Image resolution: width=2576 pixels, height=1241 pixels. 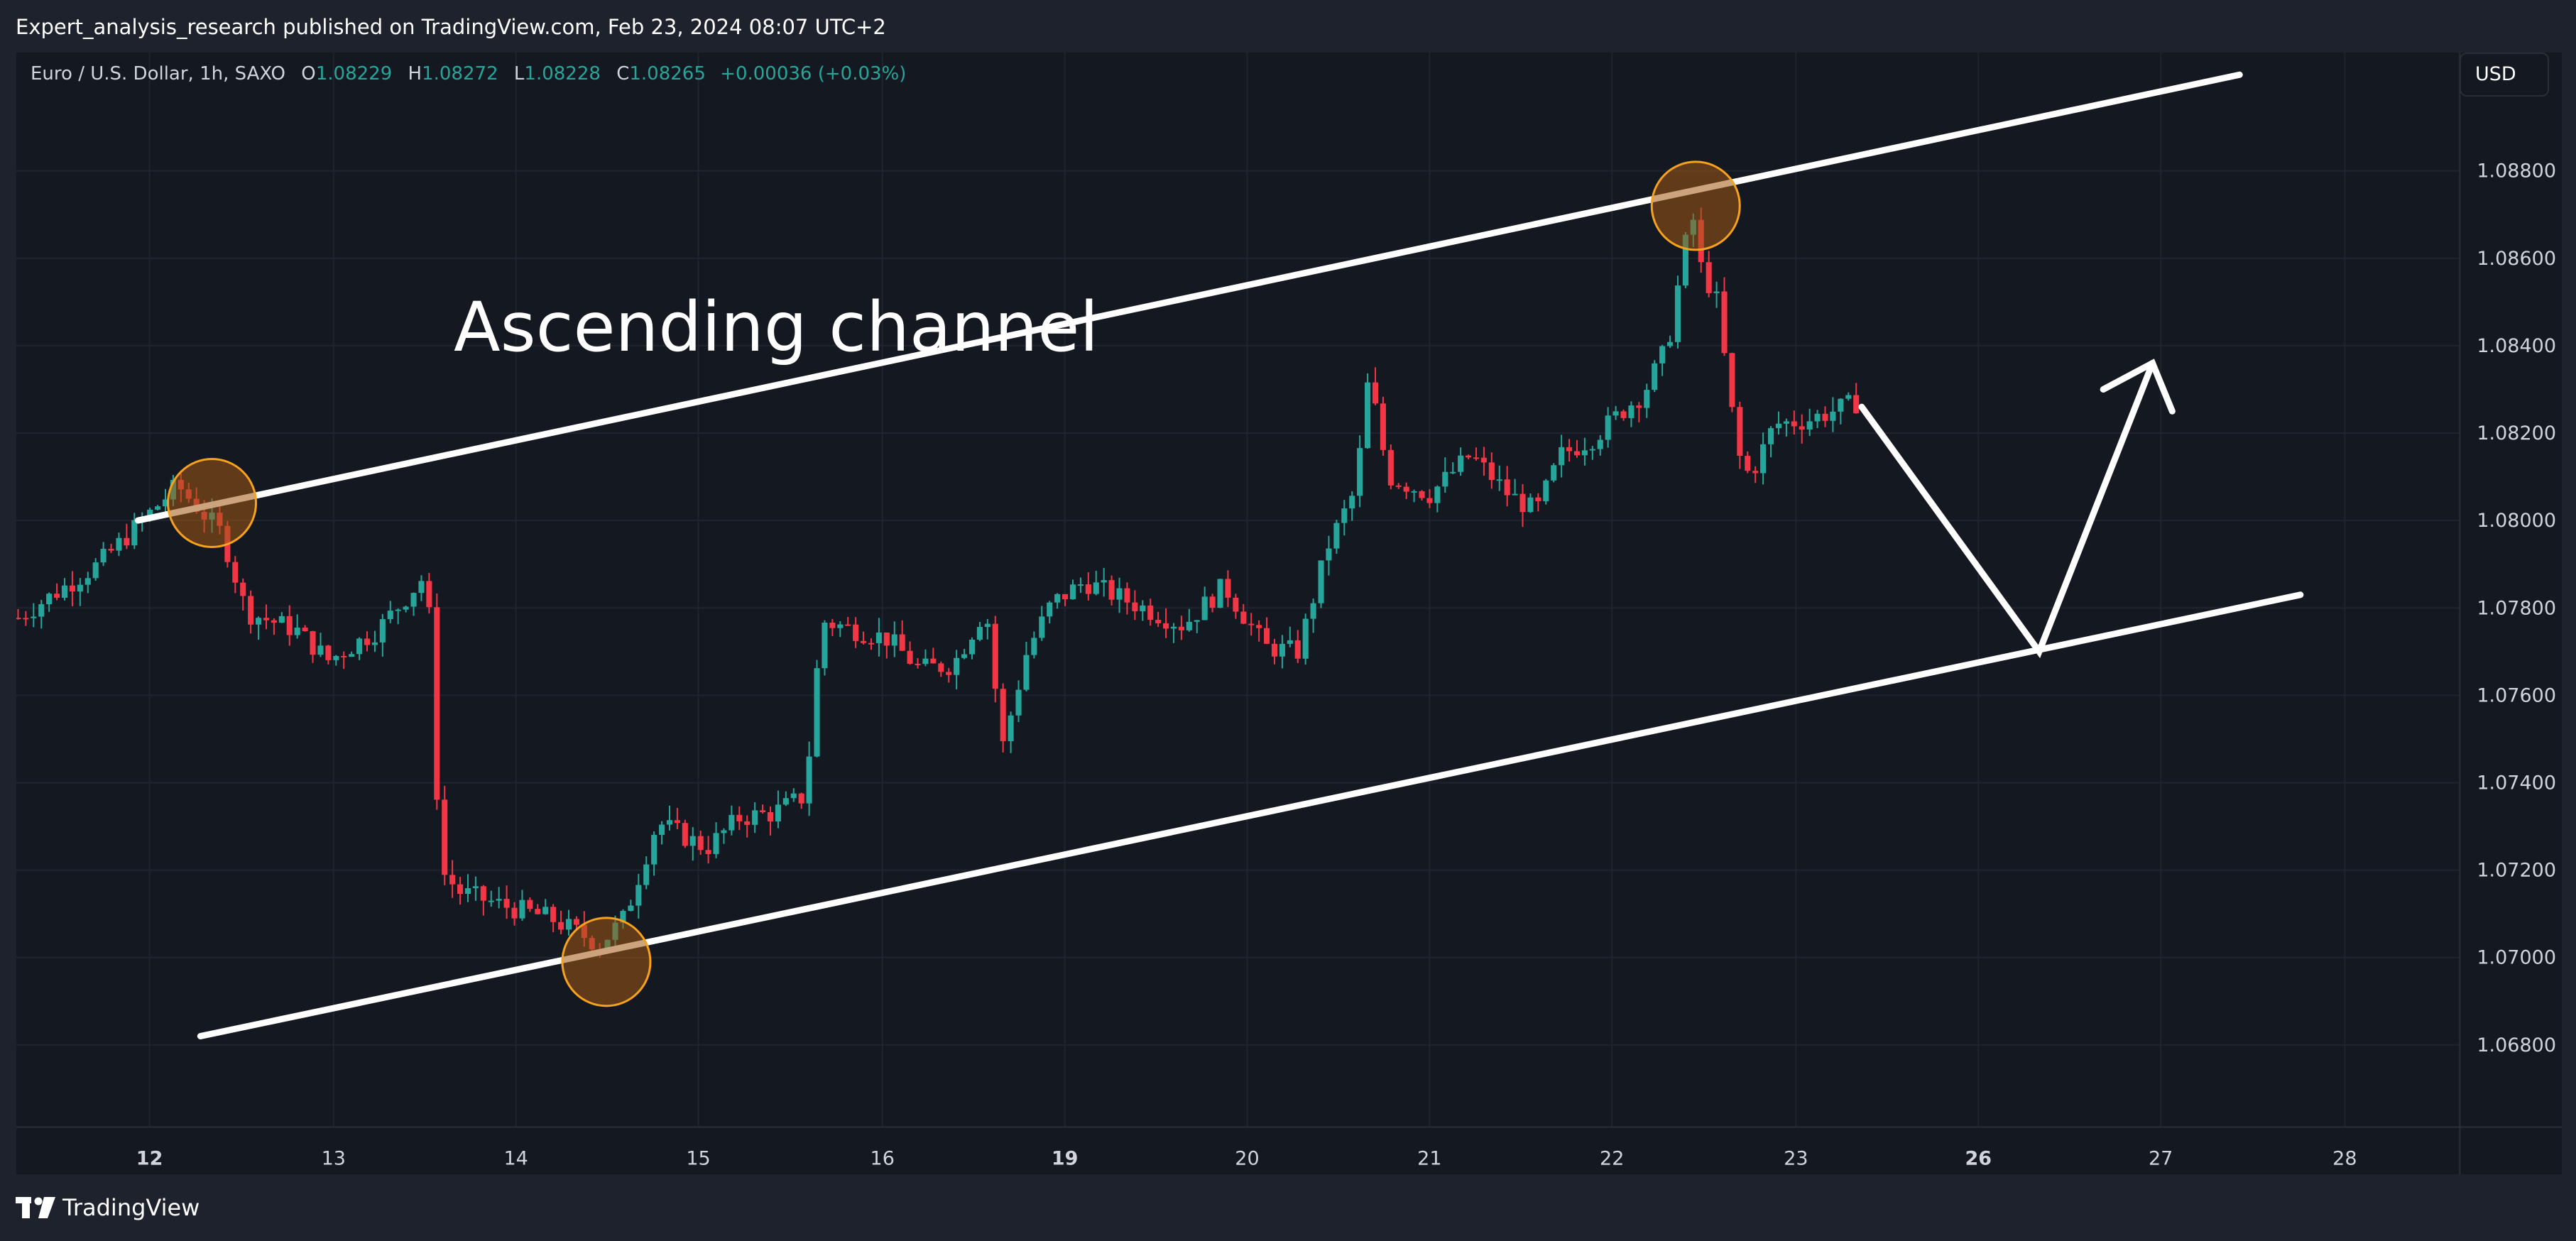 I want to click on time-tick-label: 12, so click(x=149, y=1159).